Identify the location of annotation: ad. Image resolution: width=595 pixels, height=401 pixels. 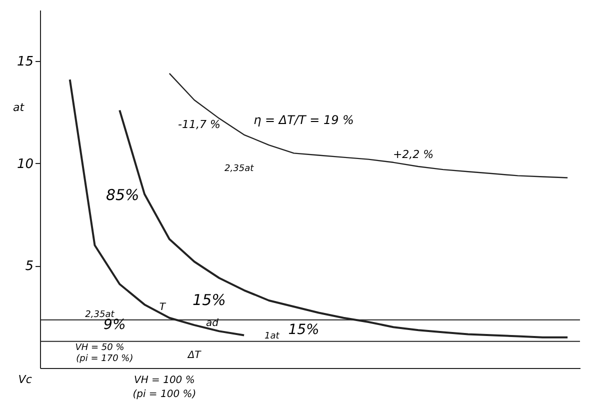
(213, 323).